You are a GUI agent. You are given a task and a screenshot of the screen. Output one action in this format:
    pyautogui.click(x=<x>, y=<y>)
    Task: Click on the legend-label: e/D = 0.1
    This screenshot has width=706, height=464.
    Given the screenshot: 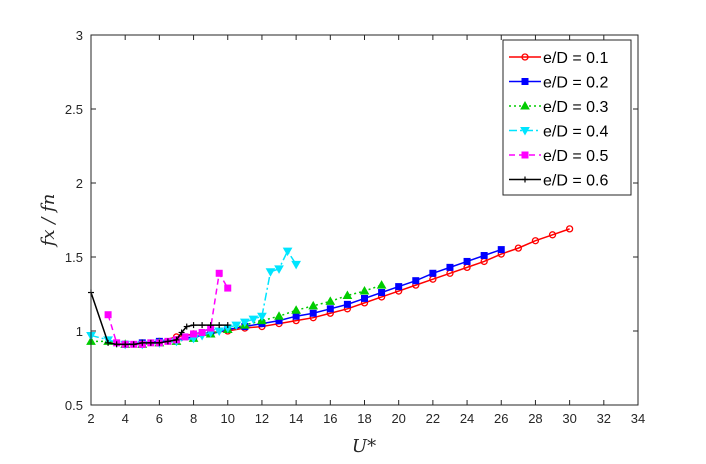 What is the action you would take?
    pyautogui.click(x=575, y=58)
    